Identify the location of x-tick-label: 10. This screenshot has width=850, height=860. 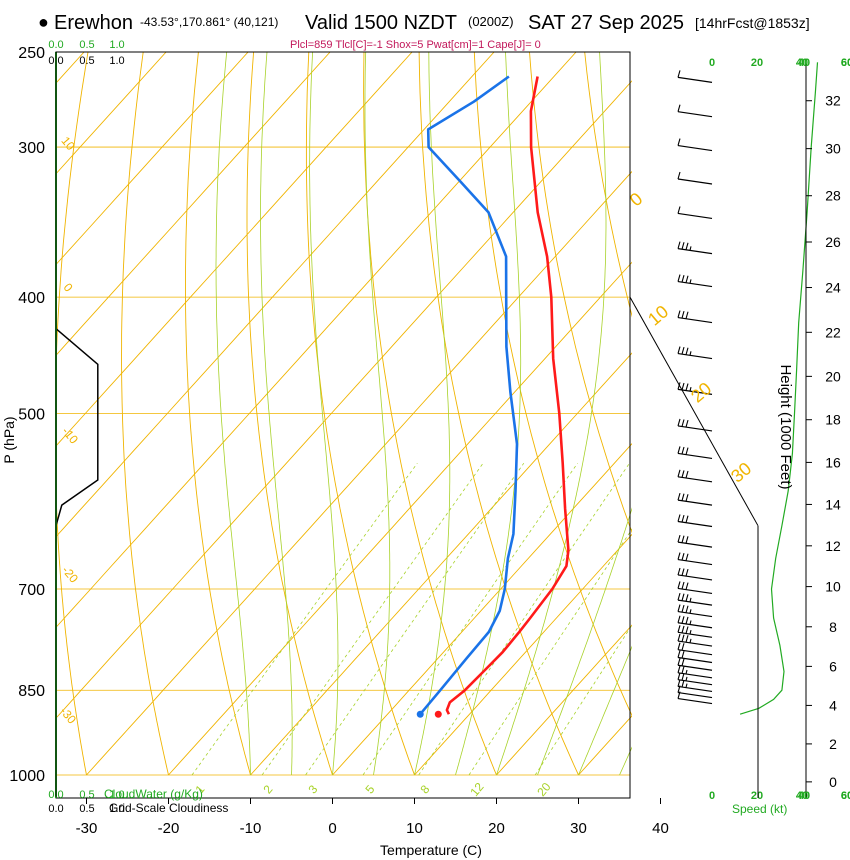
(414, 828).